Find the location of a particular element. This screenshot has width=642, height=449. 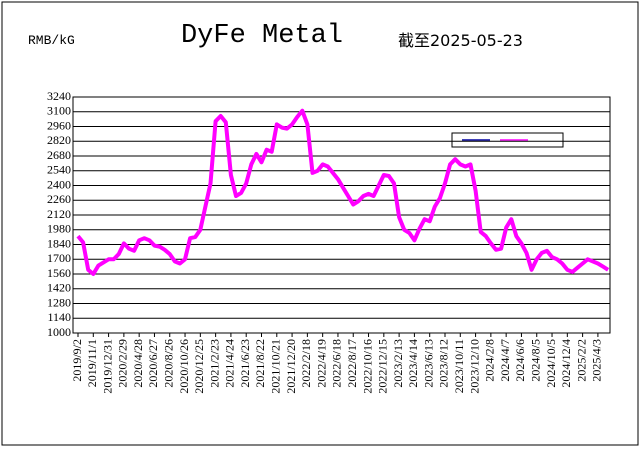

x-tick-label: 2023/6/13 is located at coordinates (428, 363).